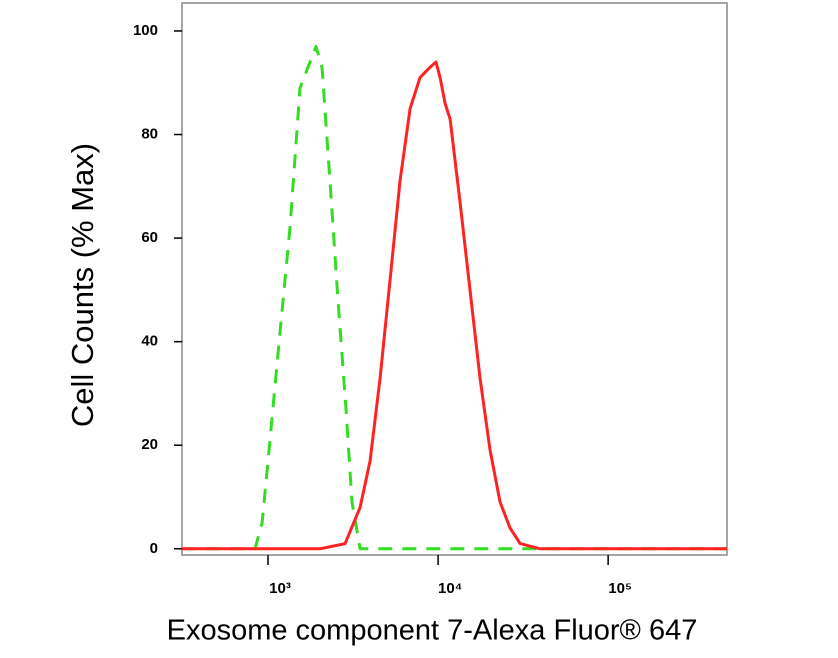 The image size is (838, 658). Describe the element at coordinates (450, 588) in the screenshot. I see `x-tick-label: 10⁴` at that location.